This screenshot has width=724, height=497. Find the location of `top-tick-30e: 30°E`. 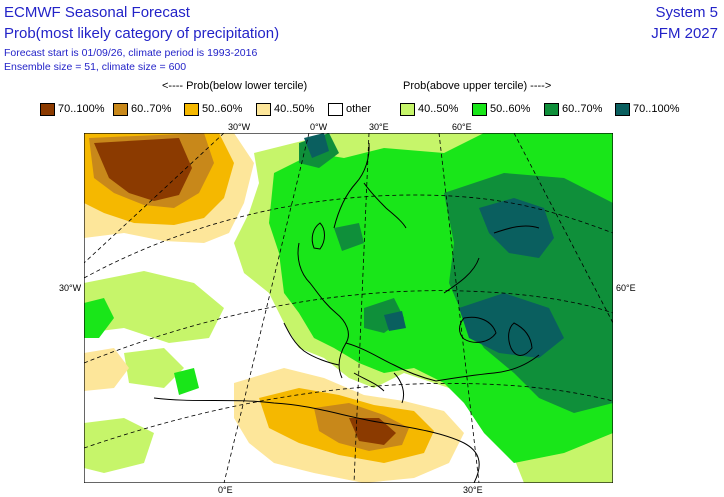

top-tick-30e: 30°E is located at coordinates (379, 127).